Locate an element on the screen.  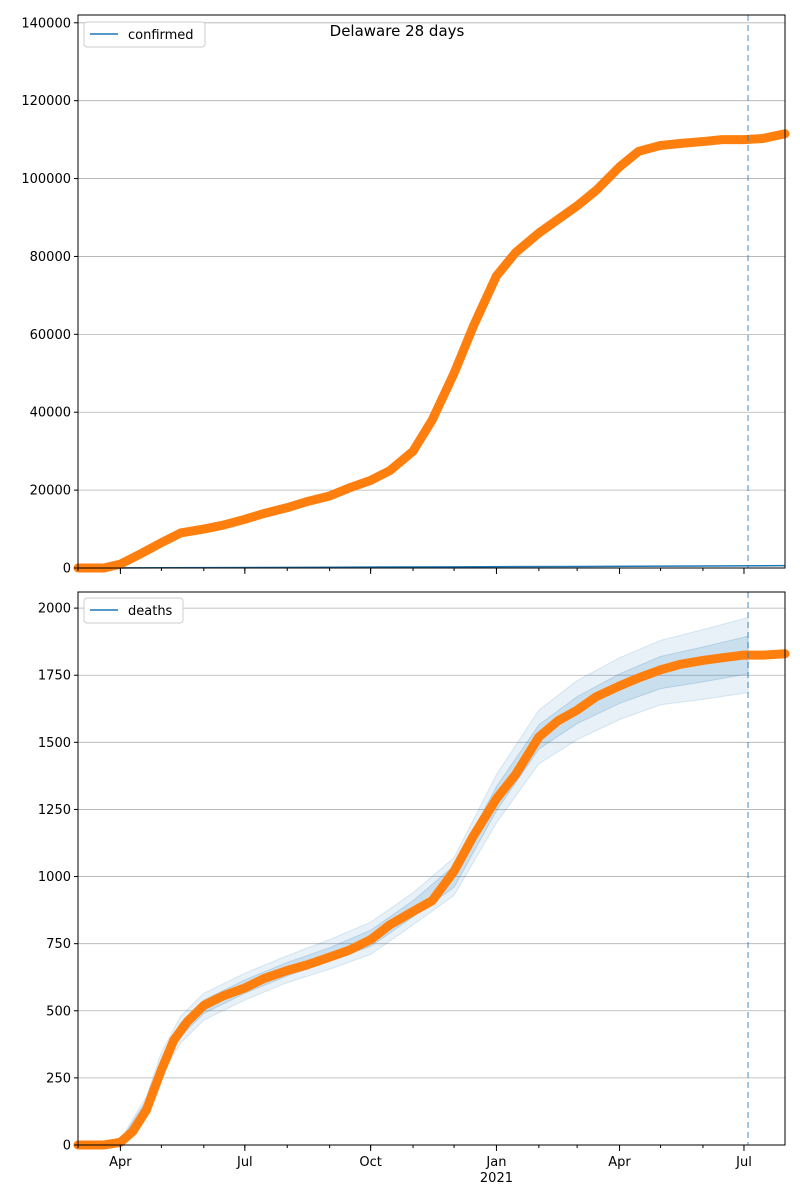
y-tick-label: 60000 is located at coordinates (50, 335).